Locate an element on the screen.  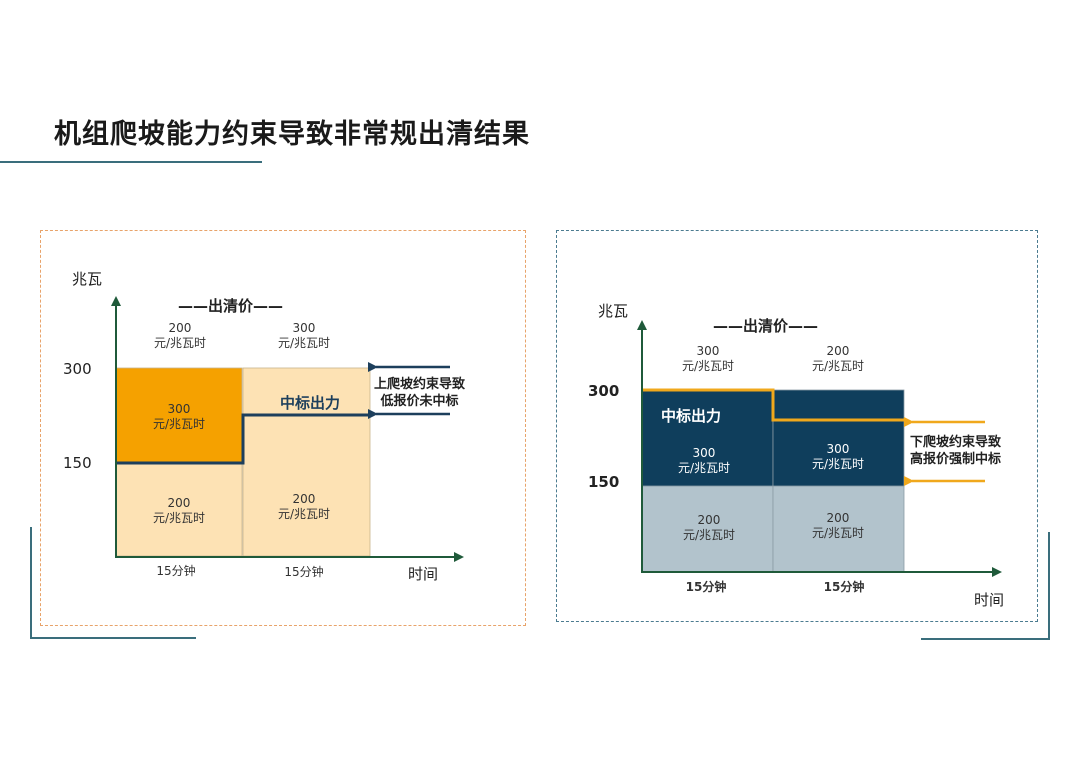
right-block-lower-left-label: 200 元/兆瓦时 is located at coordinates (709, 527).